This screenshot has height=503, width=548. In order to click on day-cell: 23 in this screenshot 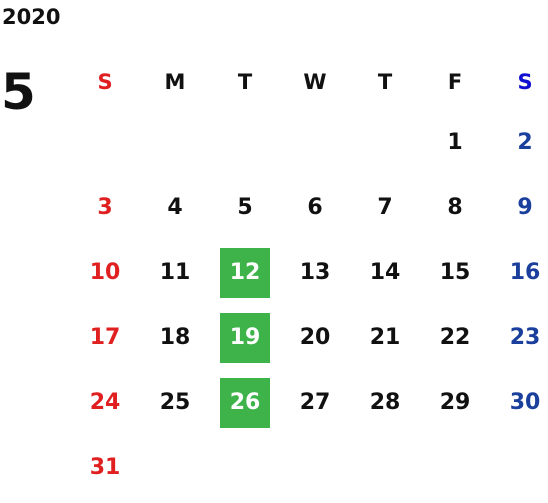, I will do `click(519, 337)`.